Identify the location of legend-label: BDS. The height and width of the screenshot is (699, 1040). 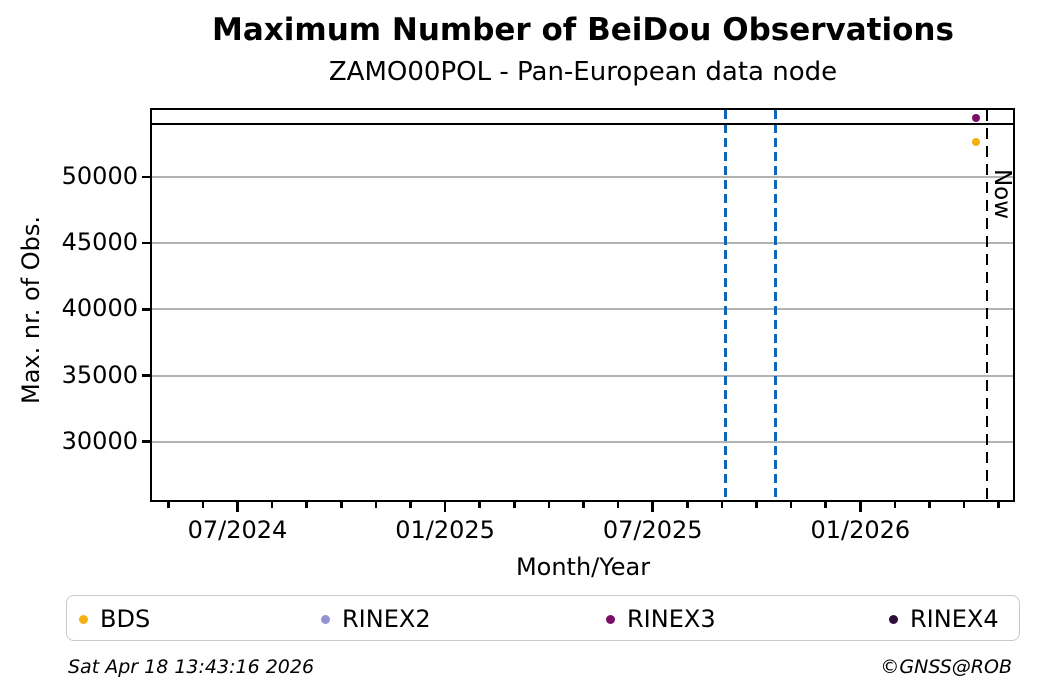
(125, 619).